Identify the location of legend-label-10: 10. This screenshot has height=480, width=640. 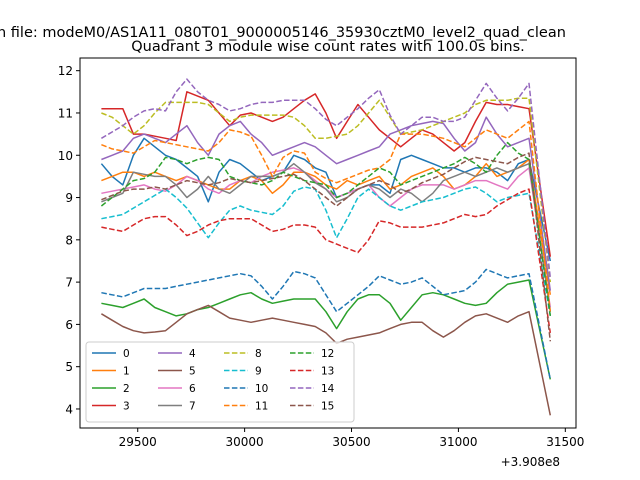
(261, 389).